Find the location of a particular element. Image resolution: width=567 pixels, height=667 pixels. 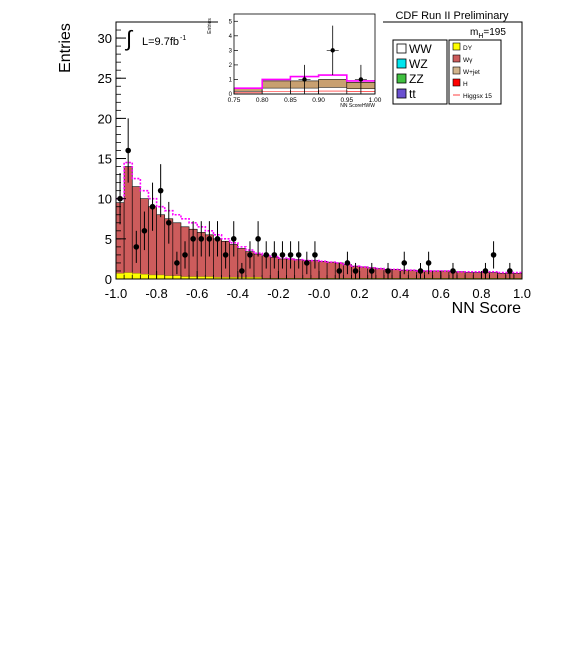

mass-label: mH=195 is located at coordinates (488, 33).